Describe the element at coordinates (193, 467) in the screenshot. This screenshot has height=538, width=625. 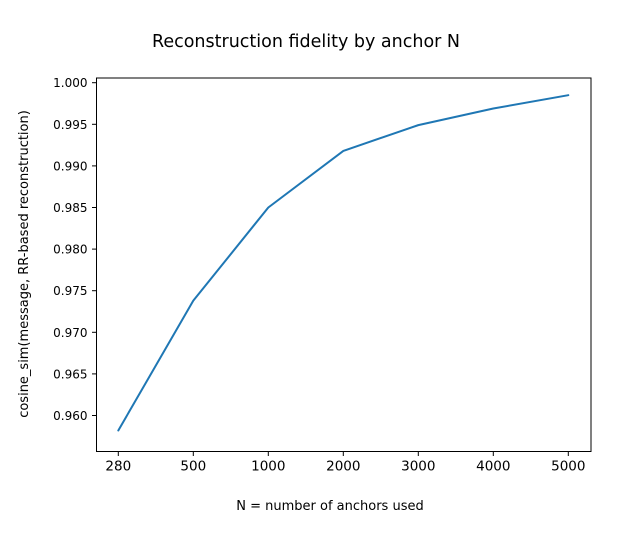
I see `x-tick-label: 500` at that location.